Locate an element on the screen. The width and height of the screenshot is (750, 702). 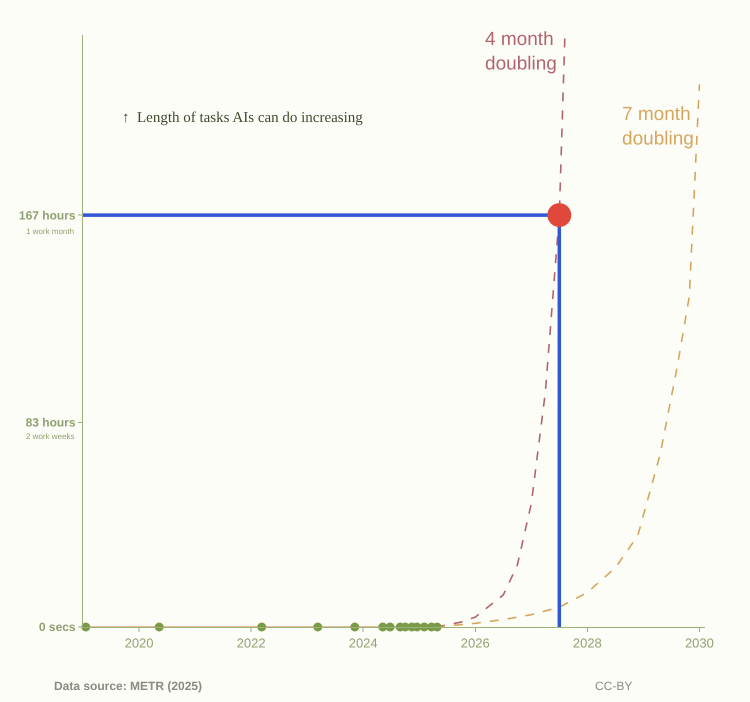
y-tick-label: 83 hours is located at coordinates (51, 422).